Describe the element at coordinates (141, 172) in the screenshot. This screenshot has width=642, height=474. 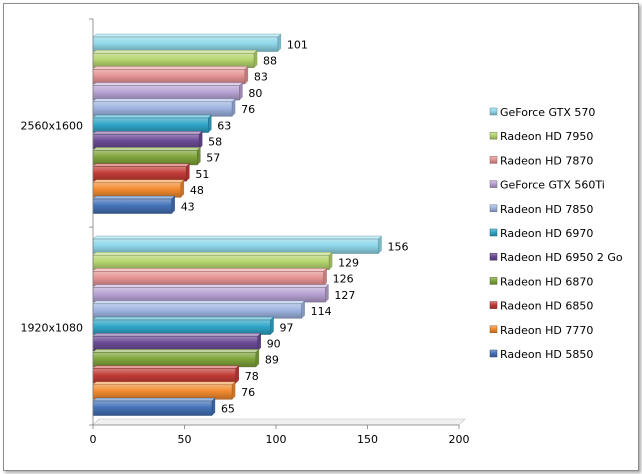
I see `bar-radeon-hd-6850-2560x1600` at that location.